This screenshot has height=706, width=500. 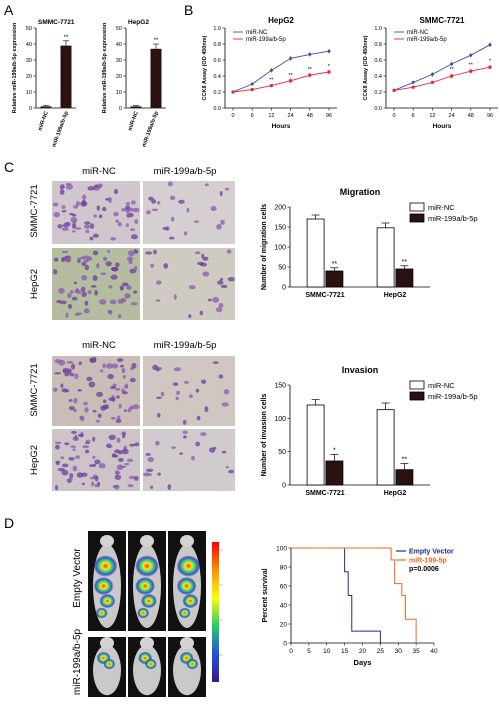 I want to click on y-tick-label: 150, so click(x=280, y=385).